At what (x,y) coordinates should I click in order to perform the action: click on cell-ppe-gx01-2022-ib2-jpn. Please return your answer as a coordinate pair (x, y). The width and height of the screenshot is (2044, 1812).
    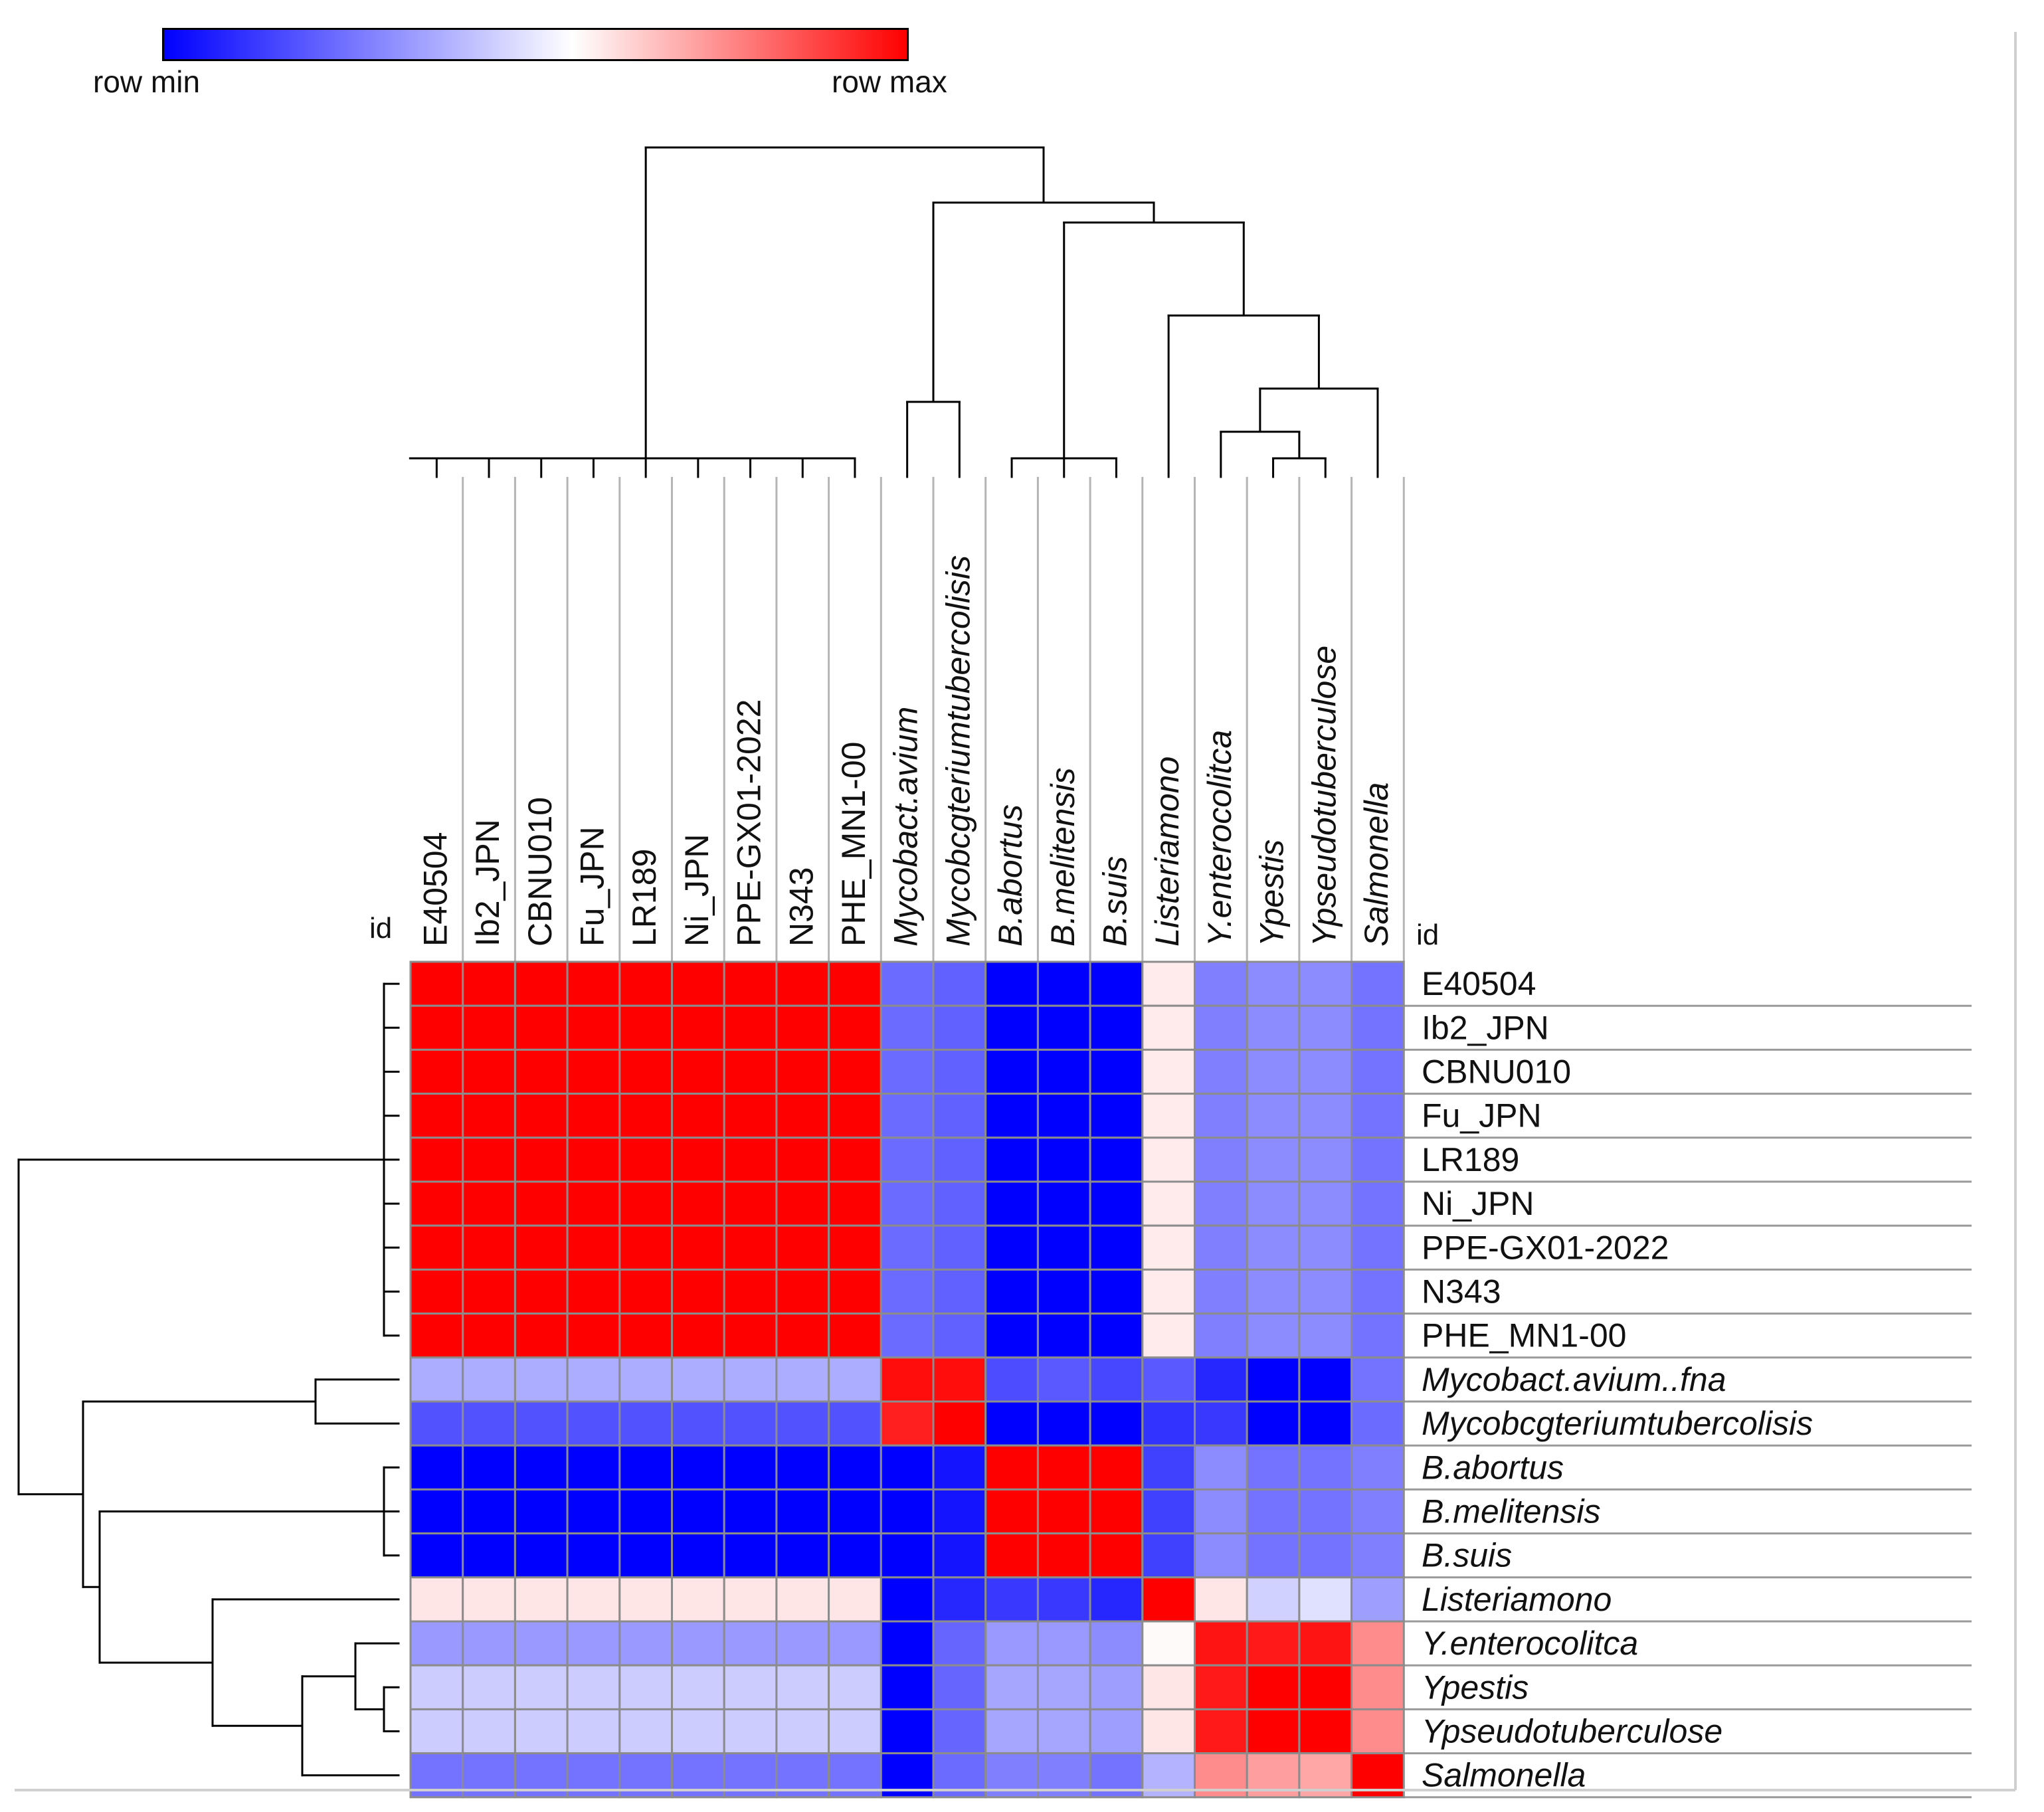
    Looking at the image, I should click on (489, 1247).